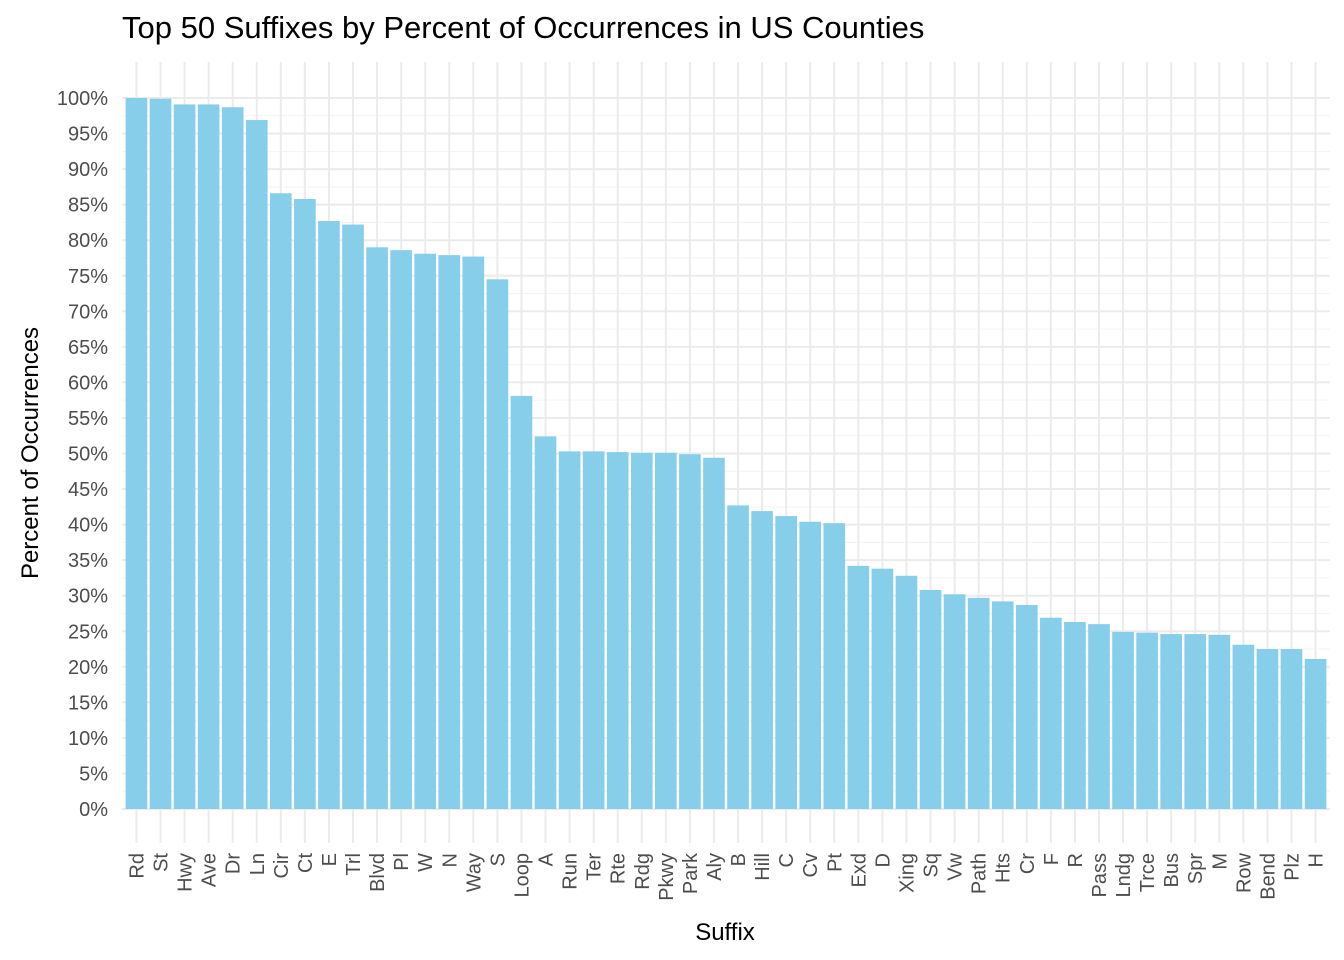 The width and height of the screenshot is (1344, 960). What do you see at coordinates (595, 867) in the screenshot?
I see `x-tick-label: Ter` at bounding box center [595, 867].